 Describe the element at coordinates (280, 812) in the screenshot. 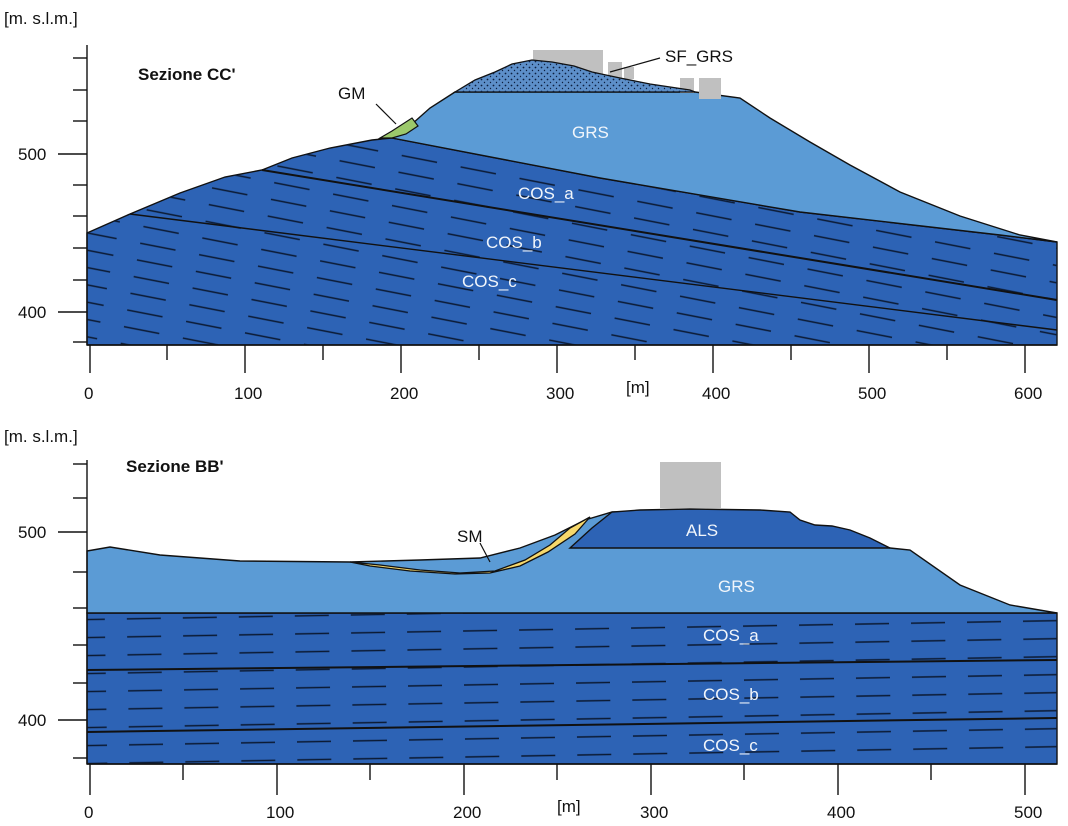

I see `x-tick-100-bb: 100` at that location.